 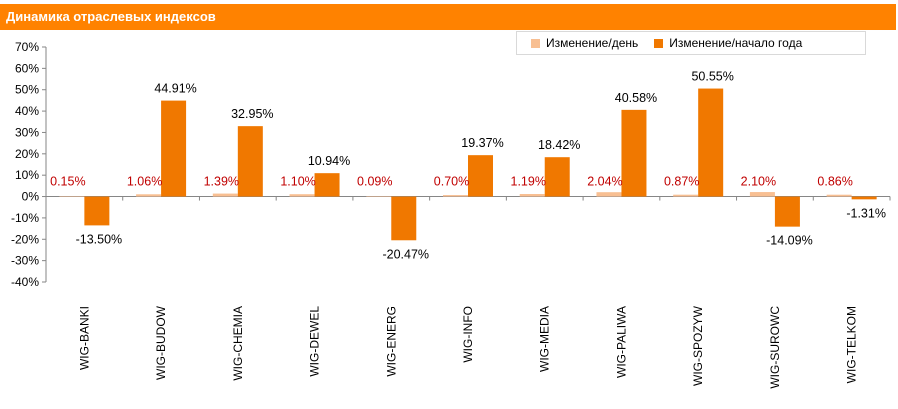 What do you see at coordinates (681, 182) in the screenshot?
I see `data-label-daily: 0.87%` at bounding box center [681, 182].